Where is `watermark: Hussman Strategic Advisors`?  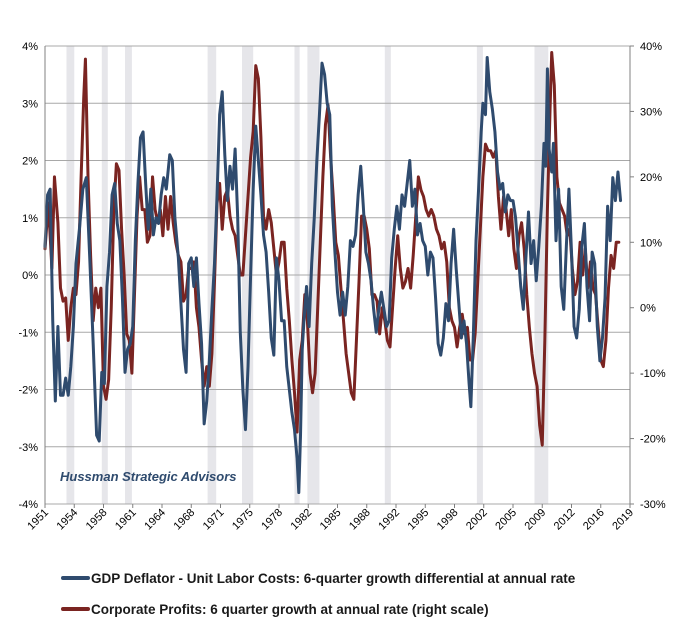 watermark: Hussman Strategic Advisors is located at coordinates (148, 476).